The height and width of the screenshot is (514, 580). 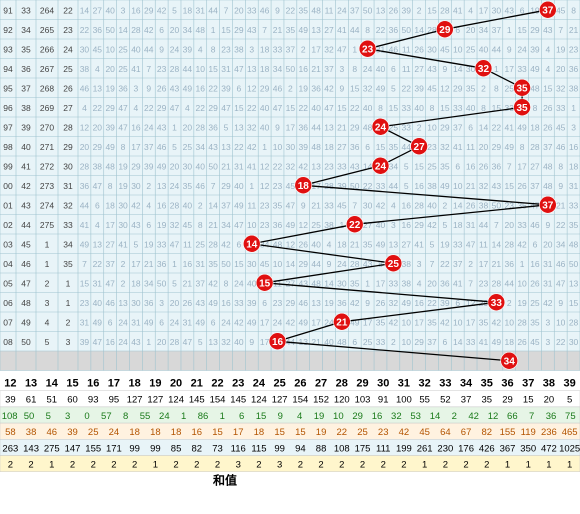 I want to click on cell-value: 20, so click(x=188, y=127).